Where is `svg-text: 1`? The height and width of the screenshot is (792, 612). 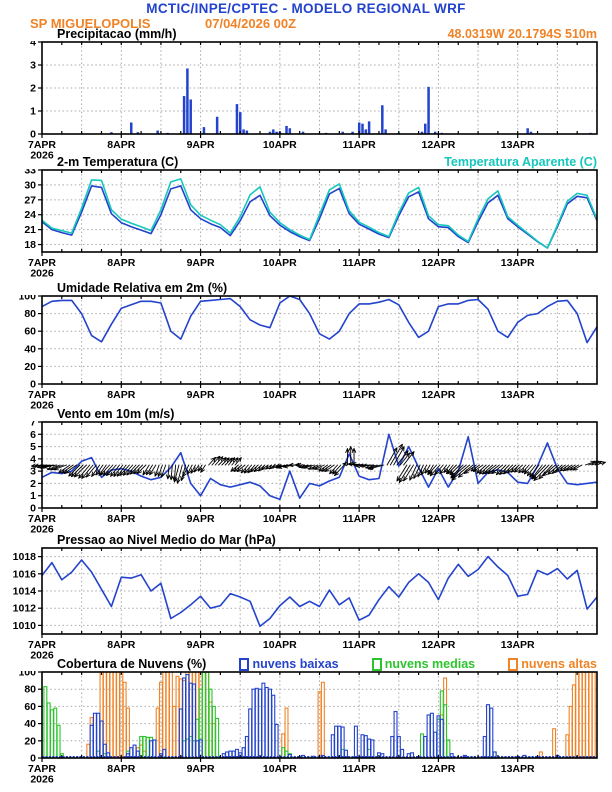 svg-text: 1 is located at coordinates (33, 496).